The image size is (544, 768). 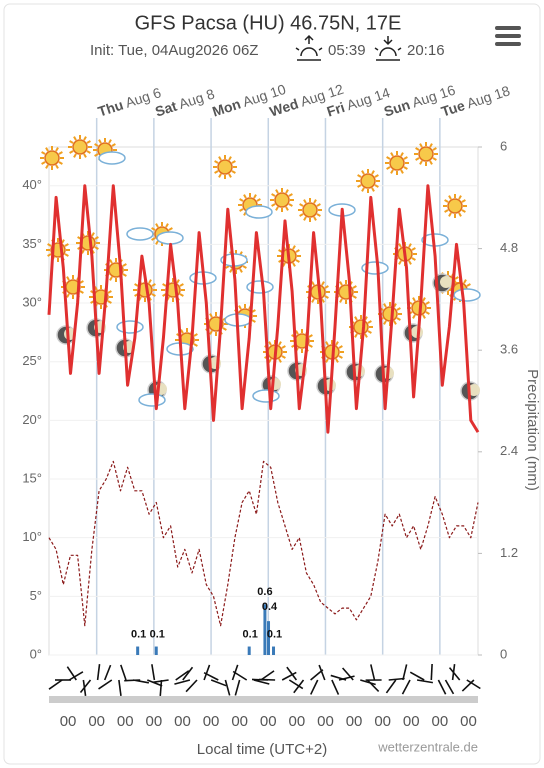 What do you see at coordinates (36, 653) in the screenshot?
I see `y-tick-label: 0°` at bounding box center [36, 653].